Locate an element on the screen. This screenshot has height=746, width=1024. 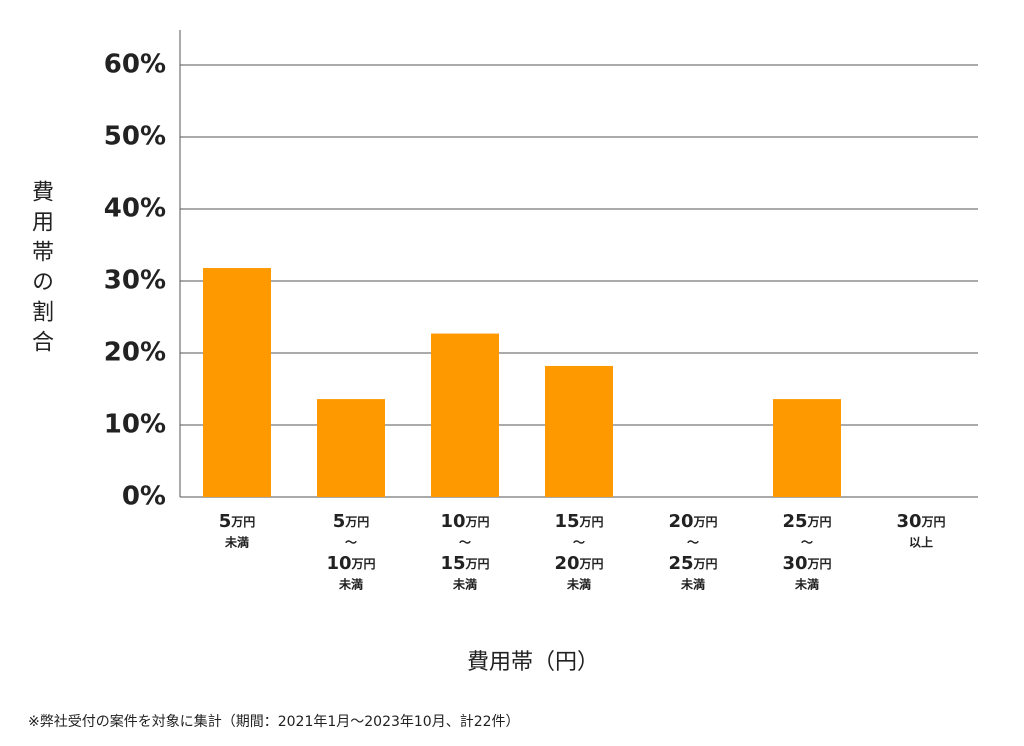
x-axis-label: 費用帯（円） is located at coordinates (533, 662).